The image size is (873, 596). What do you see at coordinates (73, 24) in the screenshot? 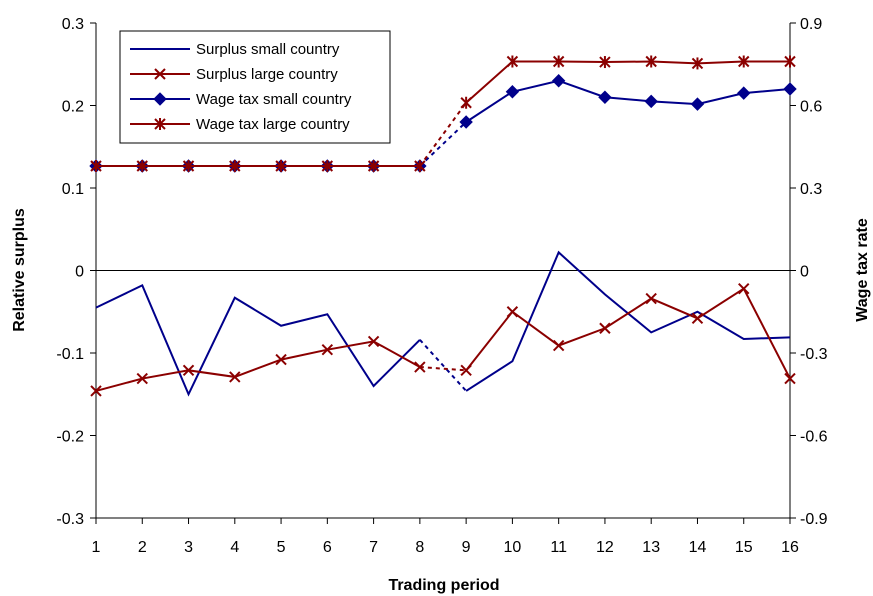
I see `left-tick-label: 0.3` at bounding box center [73, 24].